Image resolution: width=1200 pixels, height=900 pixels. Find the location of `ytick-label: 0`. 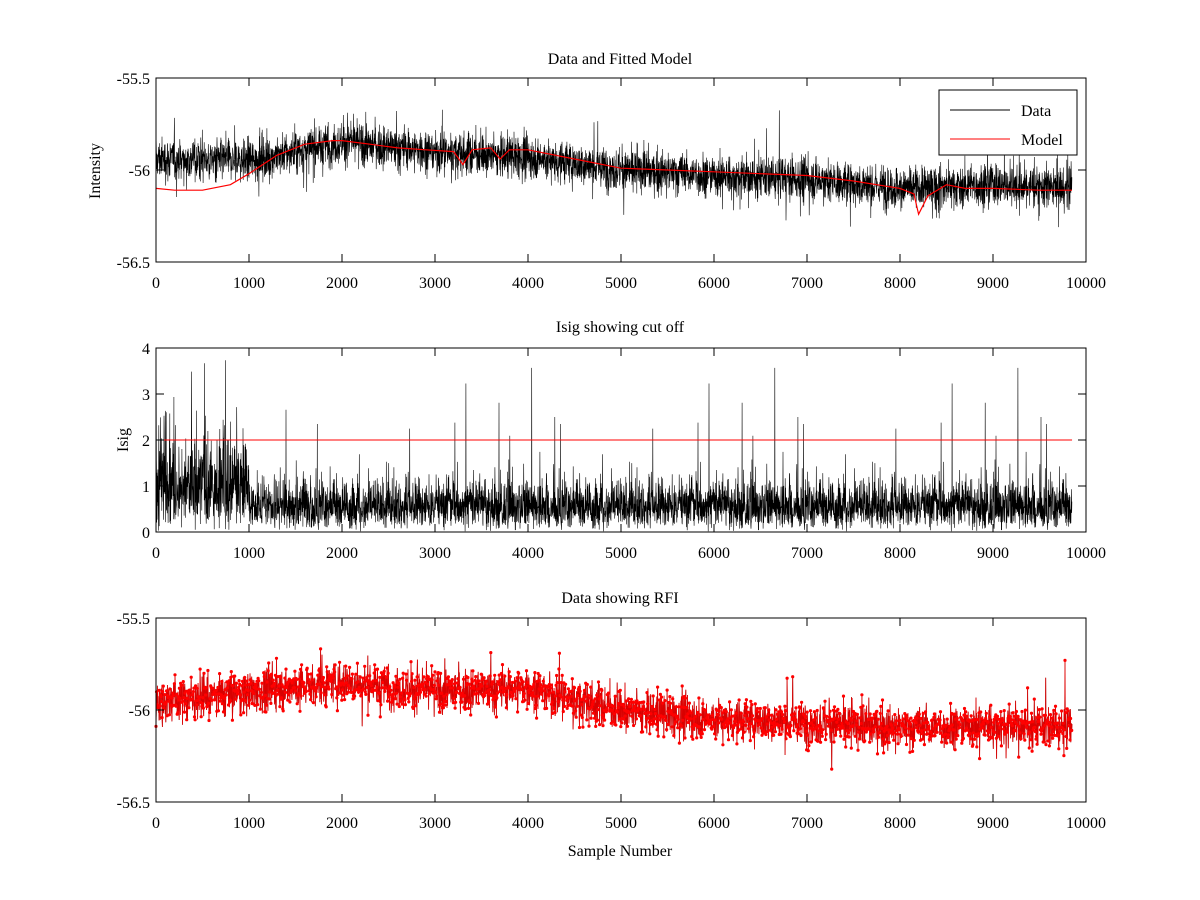

ytick-label: 0 is located at coordinates (146, 533).